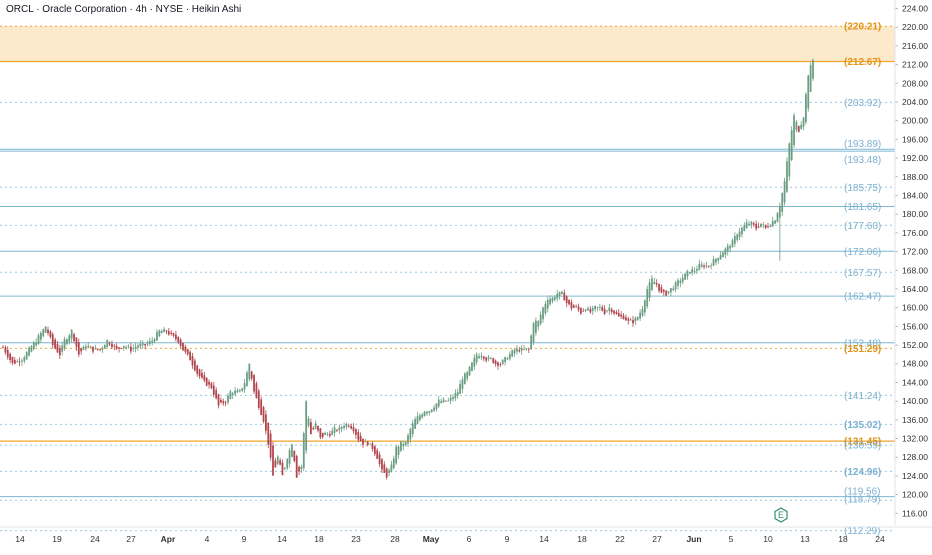  What do you see at coordinates (915, 121) in the screenshot?
I see `y-tick-label: 200.00` at bounding box center [915, 121].